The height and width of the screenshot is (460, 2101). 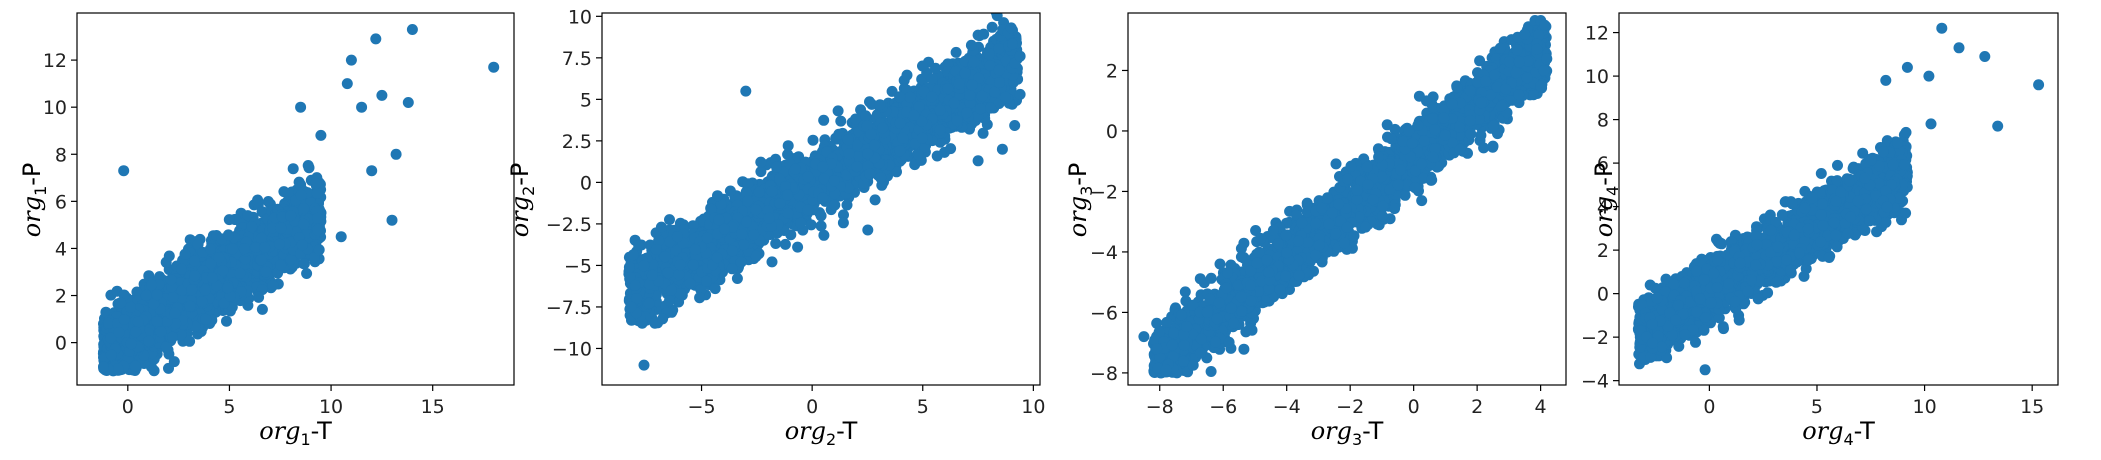 I want to click on y-tick-label: 4, so click(x=61, y=249).